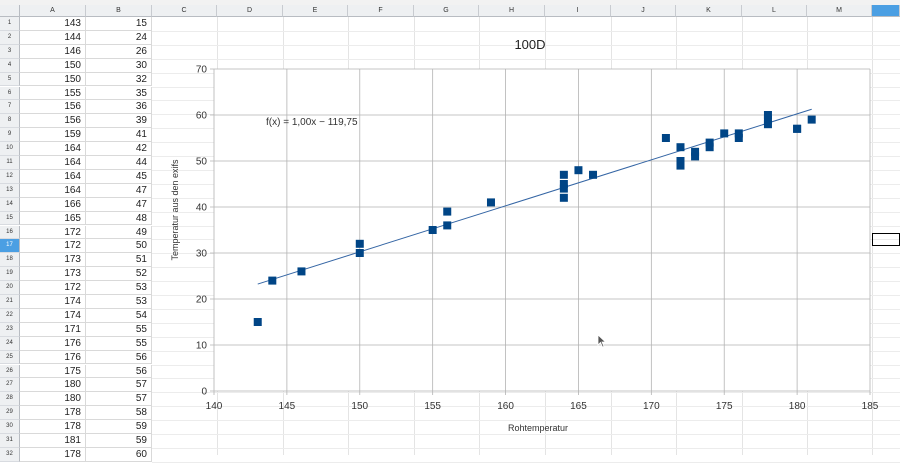 Image resolution: width=900 pixels, height=463 pixels. Describe the element at coordinates (10, 357) in the screenshot. I see `row-header: 25` at that location.